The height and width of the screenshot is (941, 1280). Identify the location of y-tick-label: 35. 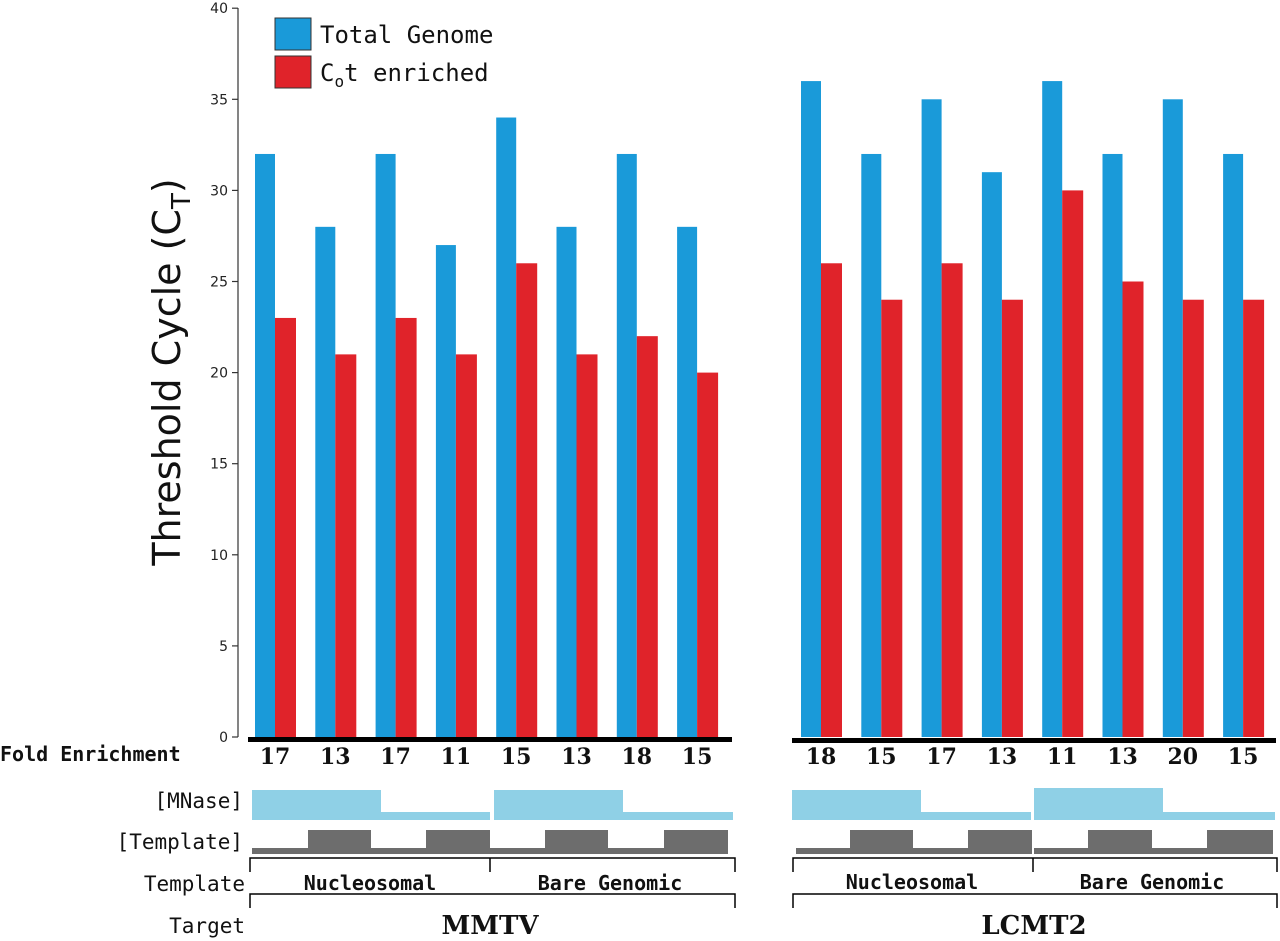
(219, 100).